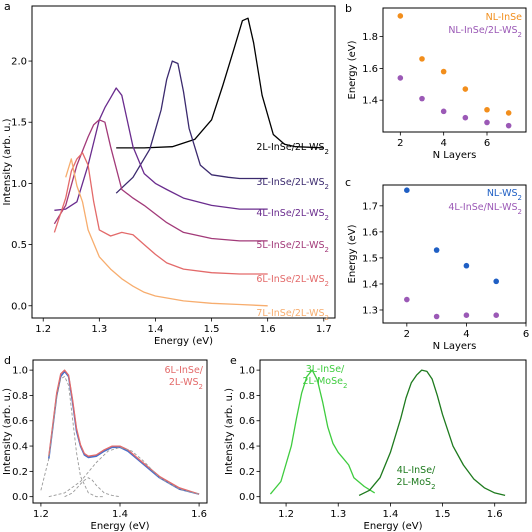 This screenshot has height=532, width=532. Describe the element at coordinates (160, 180) in the screenshot. I see `series-line-5L` at that location.